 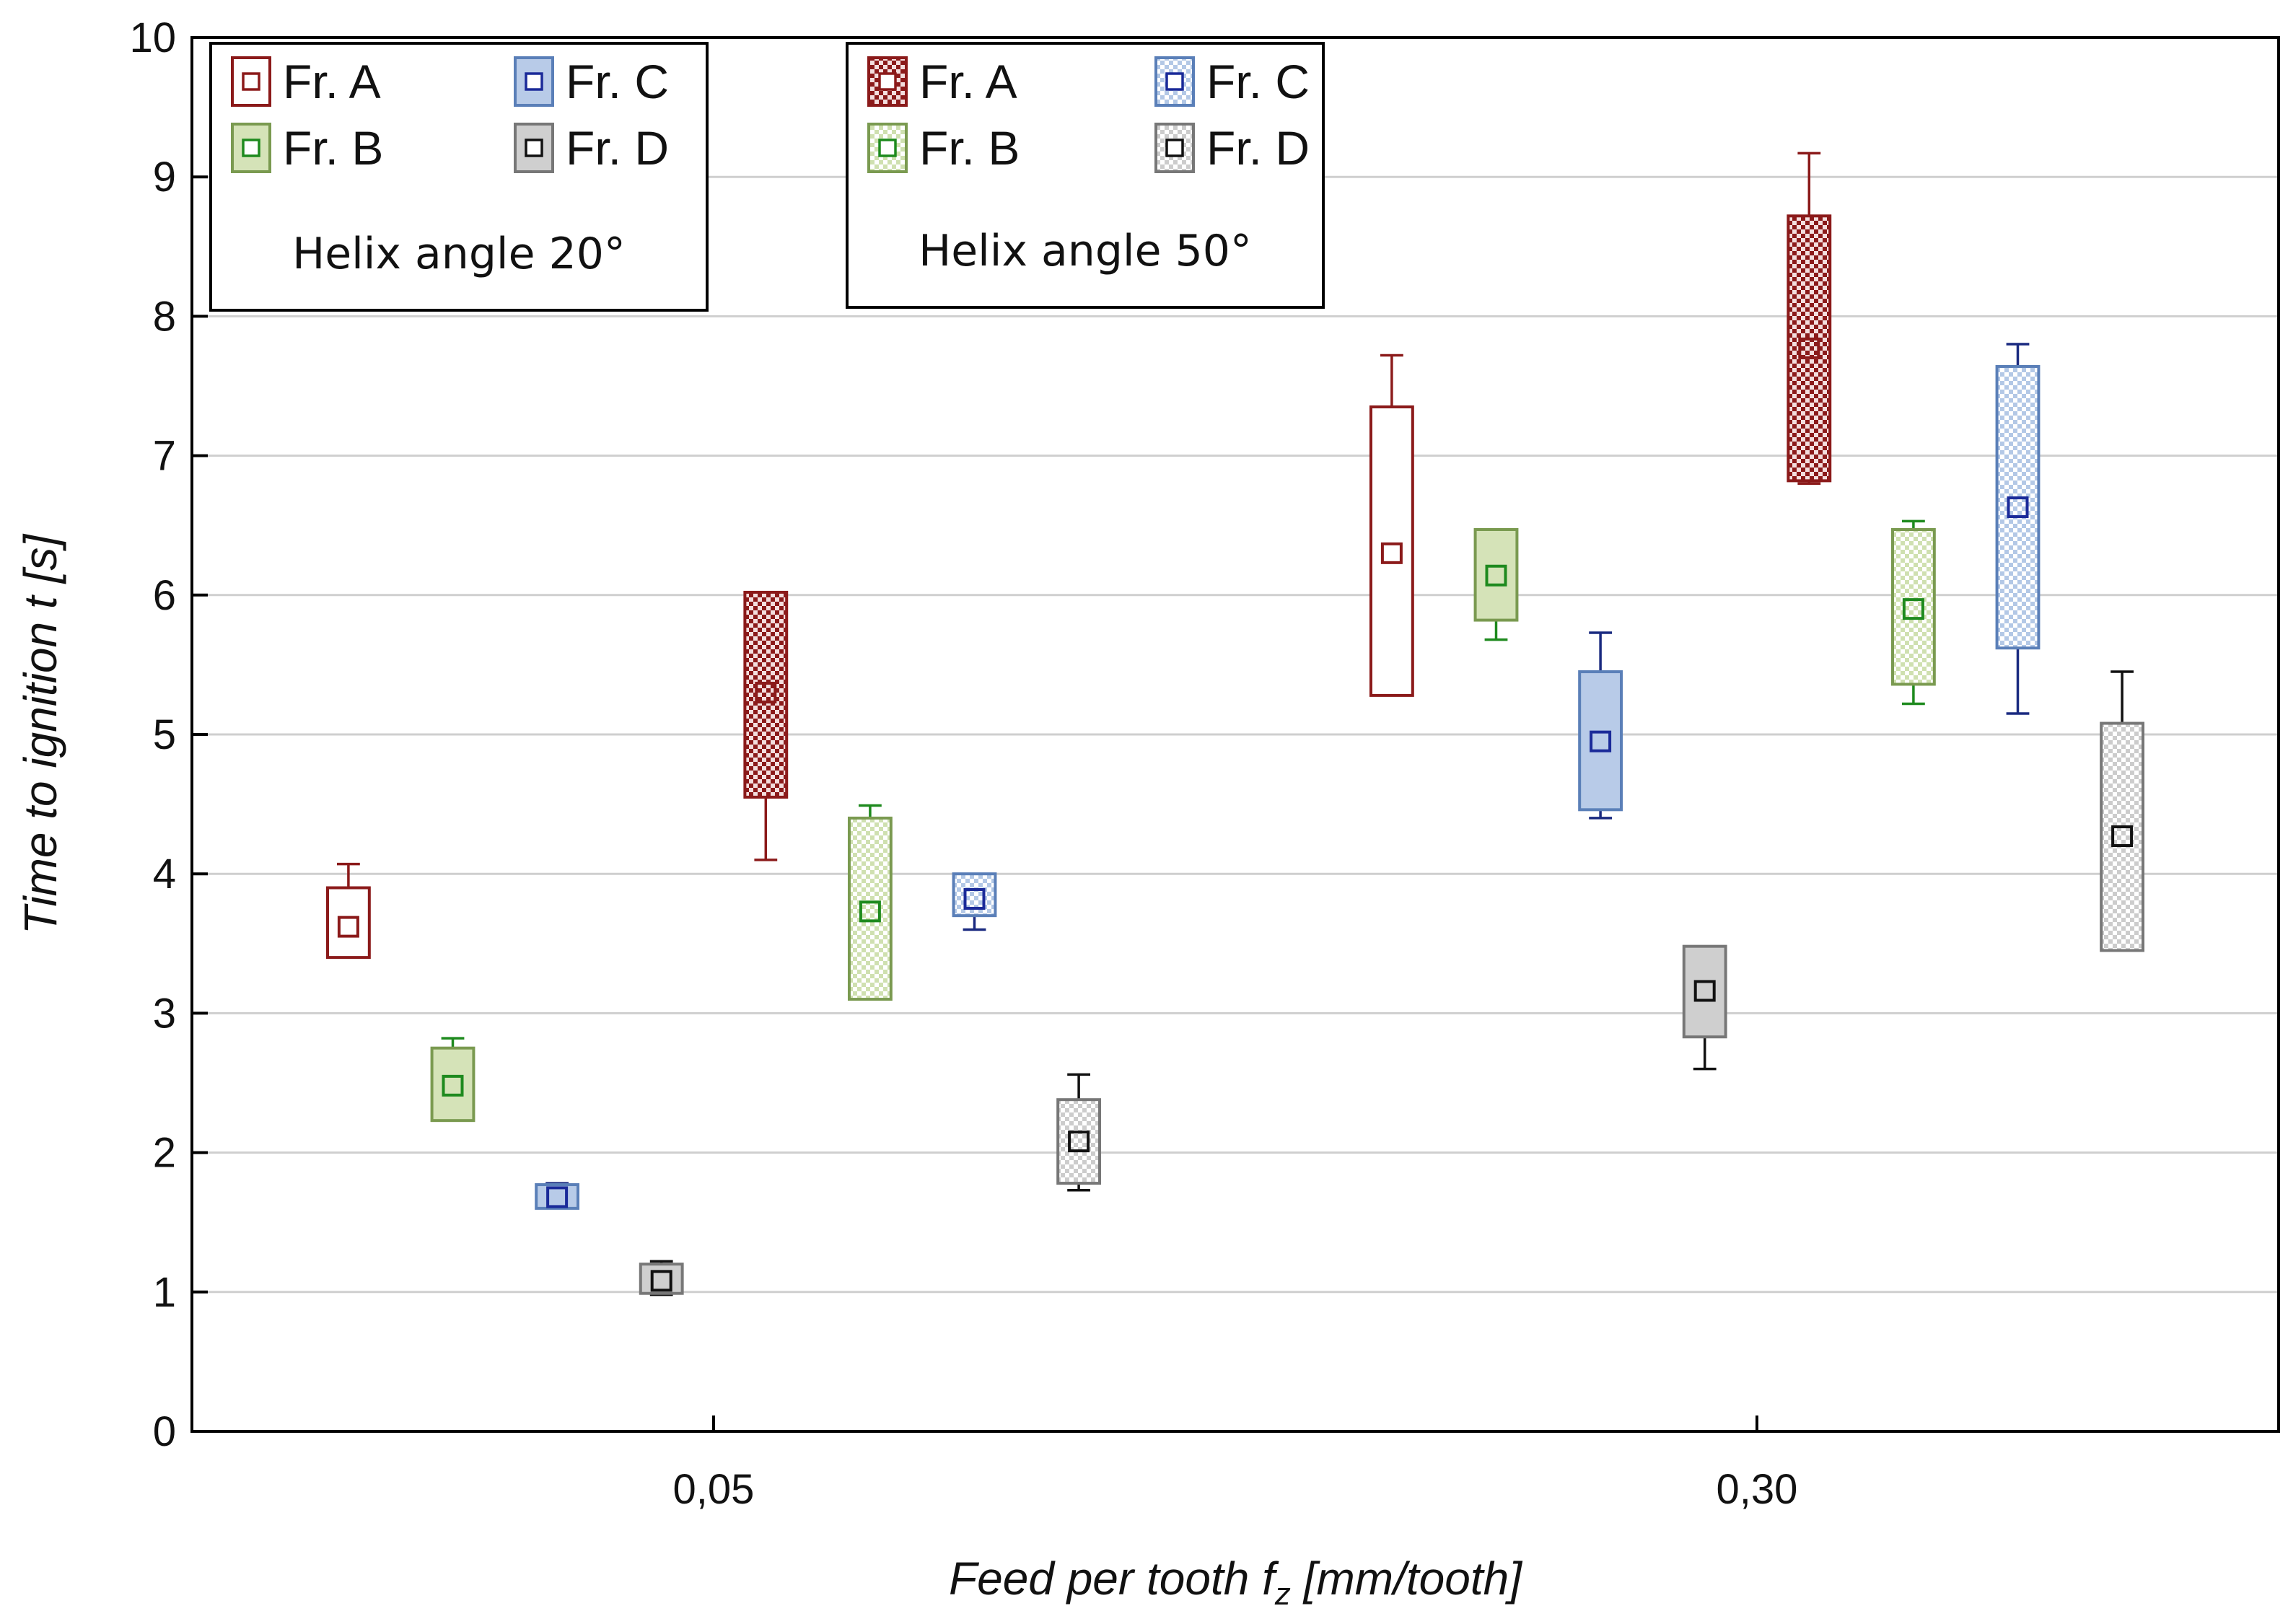 I want to click on x-axis-title: Feed per tooth fz [mm/tooth], so click(x=1235, y=1583).